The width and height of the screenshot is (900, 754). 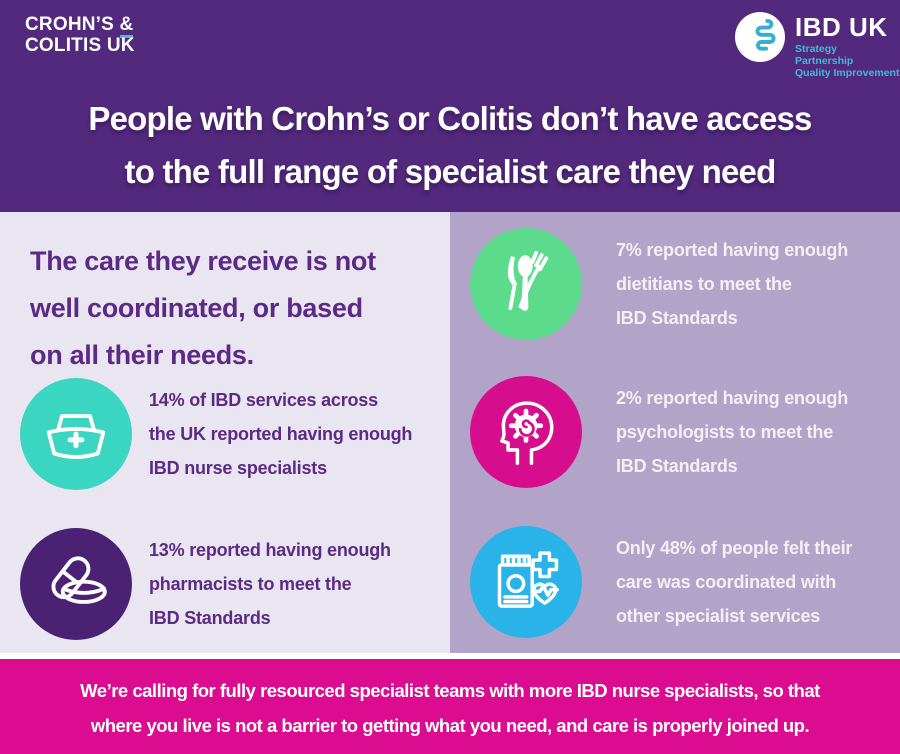 What do you see at coordinates (80, 45) in the screenshot?
I see `brand-line-2: COLITIS UK` at bounding box center [80, 45].